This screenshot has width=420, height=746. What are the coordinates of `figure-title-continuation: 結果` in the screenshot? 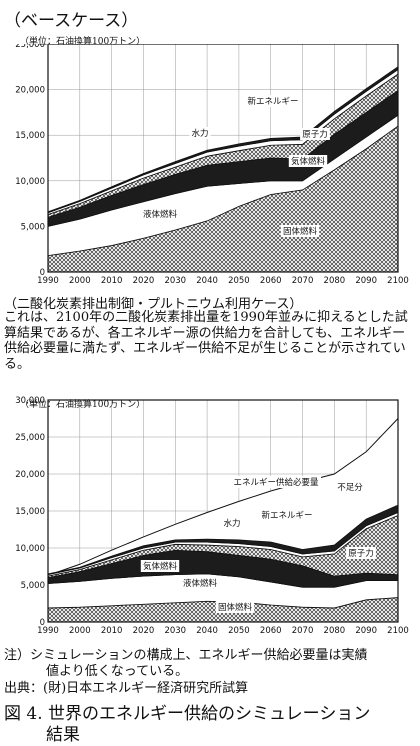 It's located at (63, 735).